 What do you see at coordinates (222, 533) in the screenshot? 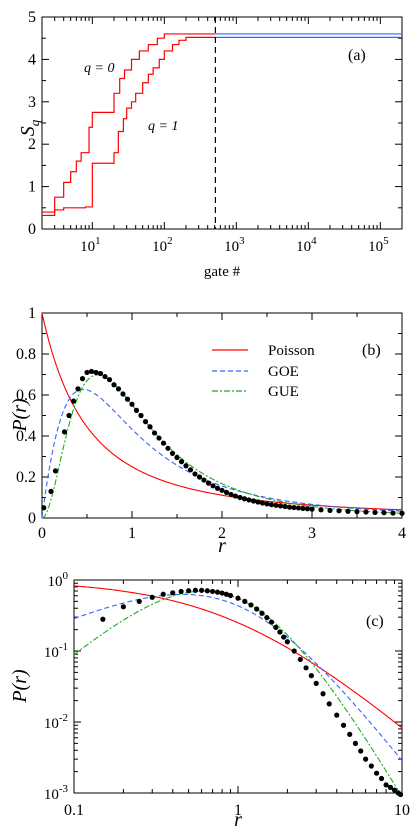
I see `panel-b-x-tick-labels: 0 1 2 3 4` at bounding box center [222, 533].